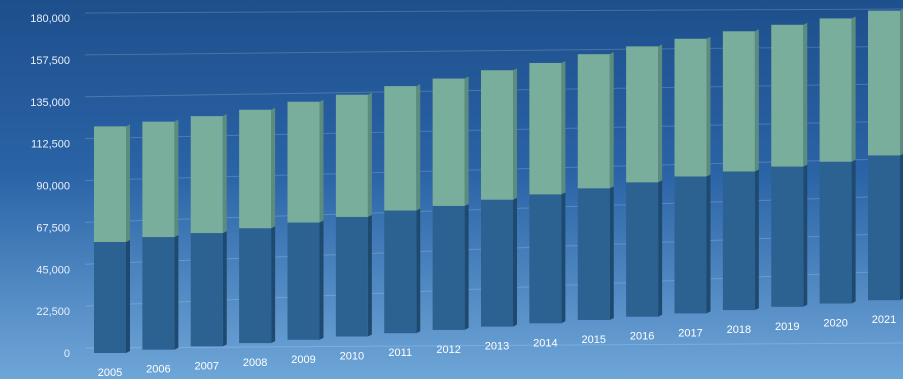 The height and width of the screenshot is (379, 903). Describe the element at coordinates (690, 333) in the screenshot. I see `x-tick-label: 2017` at that location.